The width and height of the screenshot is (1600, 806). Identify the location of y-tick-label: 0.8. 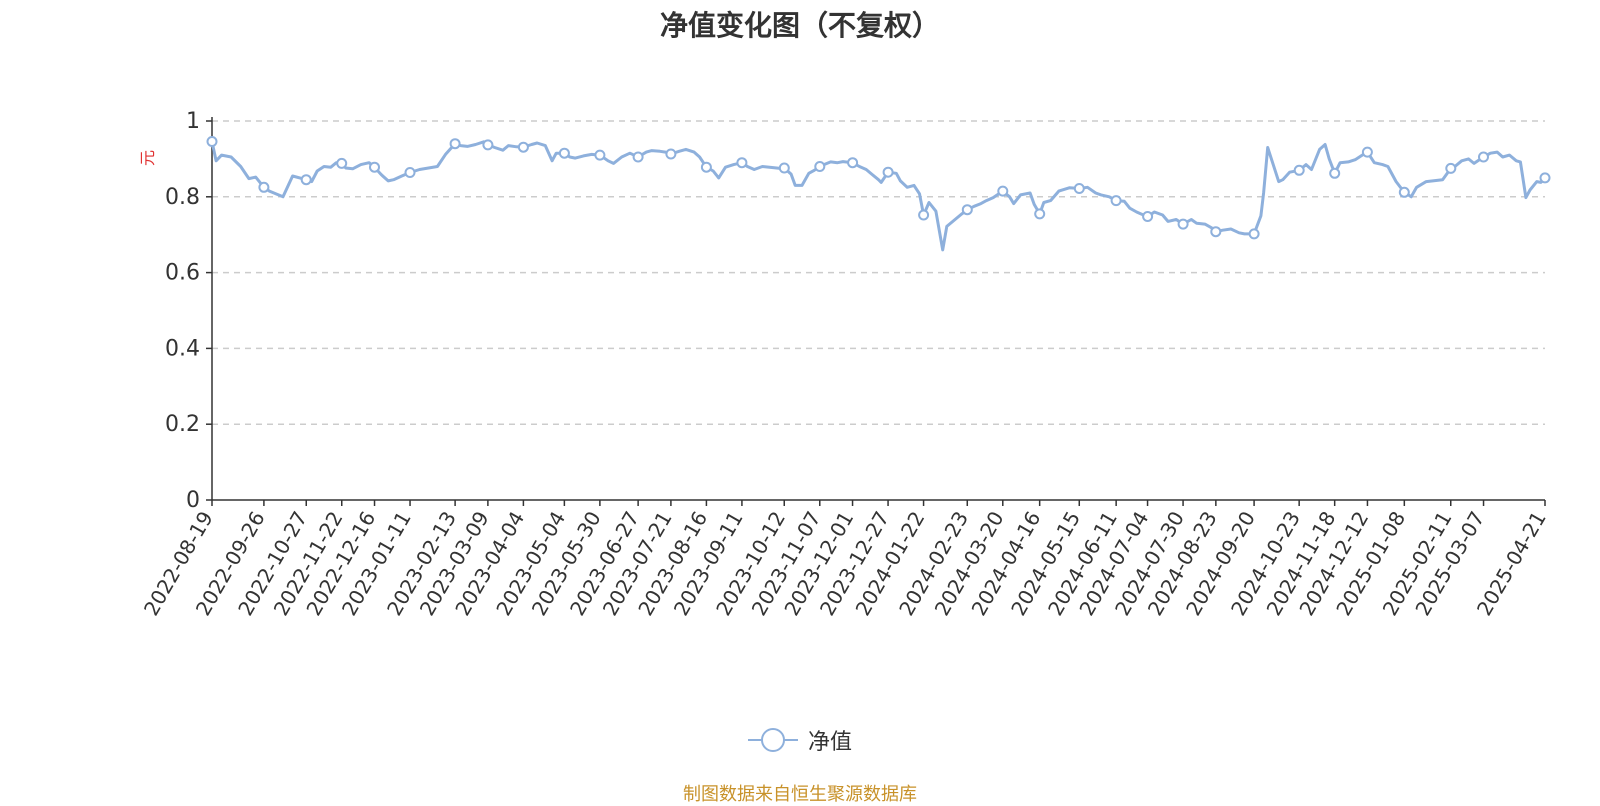
(182, 197).